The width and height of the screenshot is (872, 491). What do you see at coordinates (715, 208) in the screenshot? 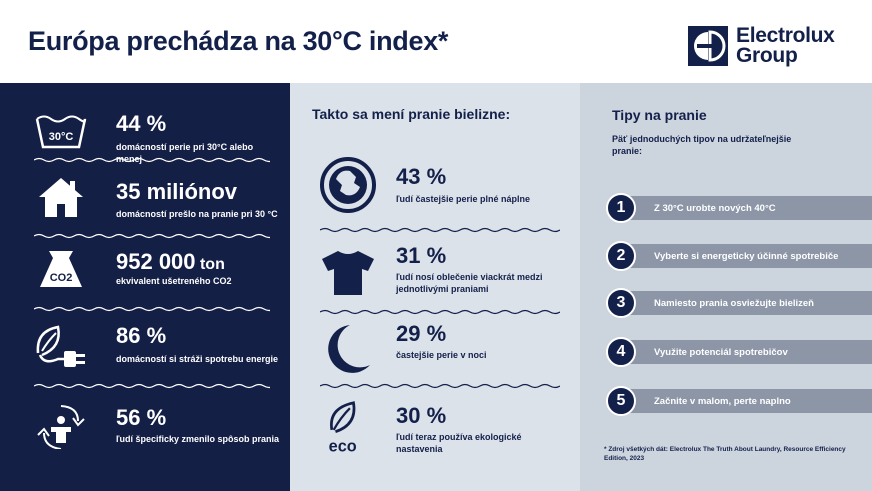
I see `tip-label: Z 30°C urobte nových 40°C` at bounding box center [715, 208].